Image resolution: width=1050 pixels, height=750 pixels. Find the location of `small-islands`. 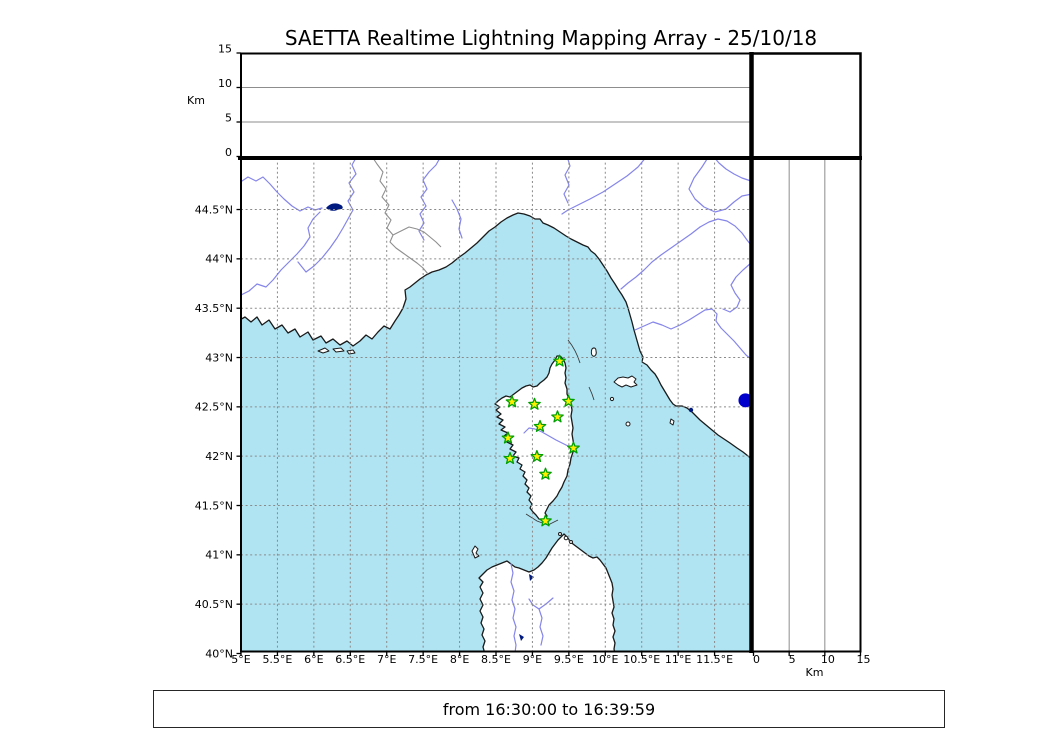

small-islands is located at coordinates (496, 453).